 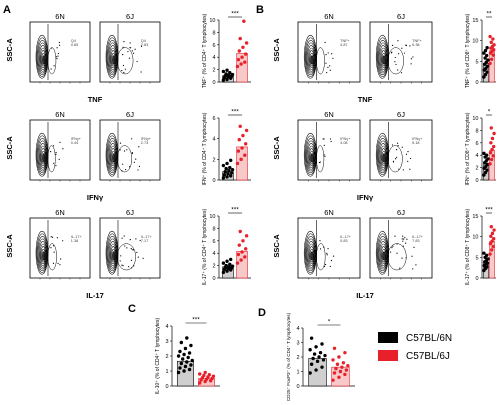 What do you see at coordinates (223, 272) in the screenshot?
I see `panel-a-row3-bar-chart-dot-6n` at bounding box center [223, 272].